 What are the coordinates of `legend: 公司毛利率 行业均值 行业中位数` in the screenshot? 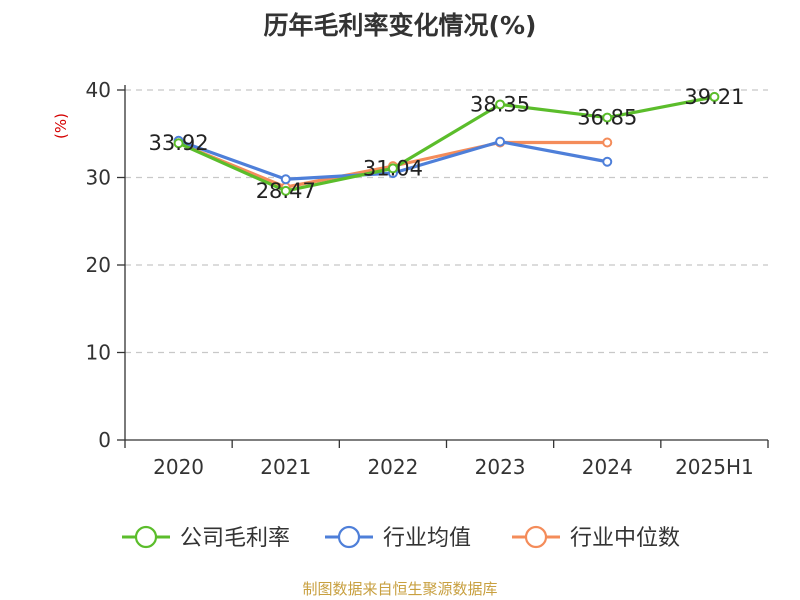 It's located at (401, 538).